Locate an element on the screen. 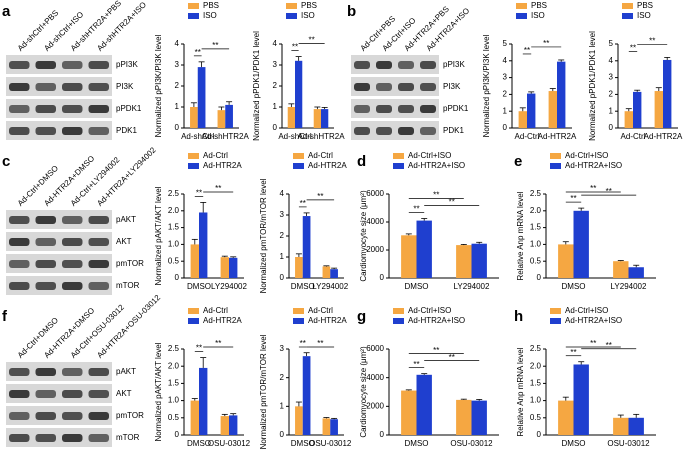 The height and width of the screenshot is (462, 684). x-tick-label: Ad-Ctrl is located at coordinates (527, 136).